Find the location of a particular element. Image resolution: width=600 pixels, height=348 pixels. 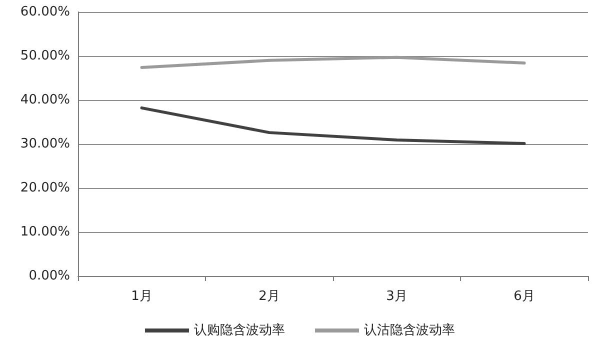

y-tick-label: 30.00% is located at coordinates (45, 144).